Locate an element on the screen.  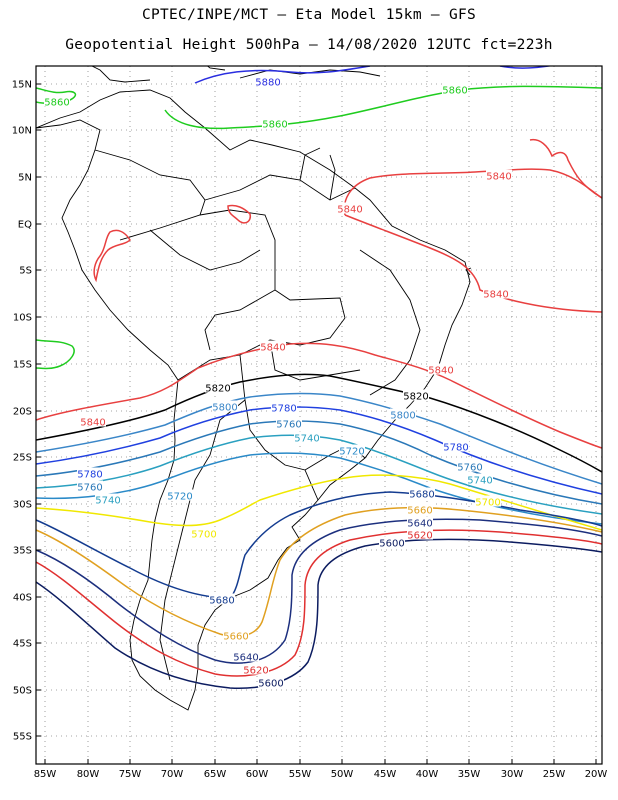
lat-tick-label: 15N is located at coordinates (22, 85).